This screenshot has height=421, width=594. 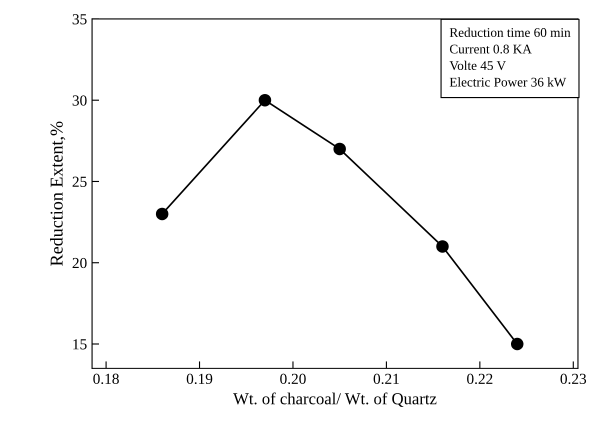 I want to click on y-tick-label: 25, so click(x=79, y=181).